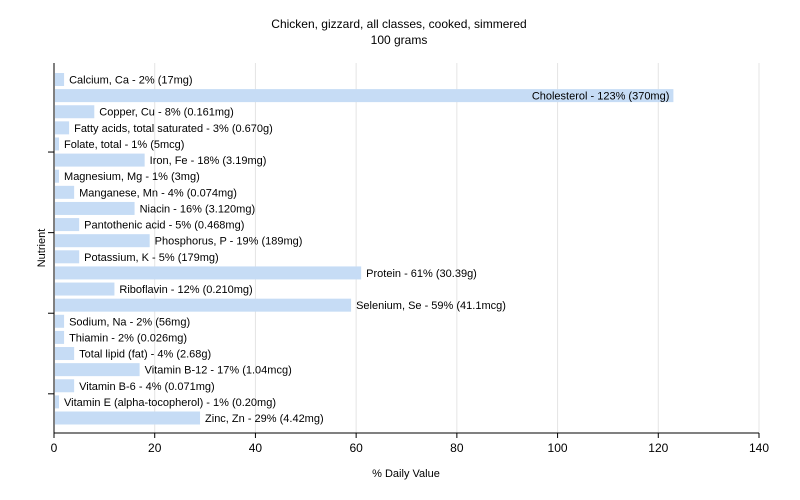 The height and width of the screenshot is (500, 800). What do you see at coordinates (229, 242) in the screenshot?
I see `data-label: Phosphorus, P - 19% (189mg)` at bounding box center [229, 242].